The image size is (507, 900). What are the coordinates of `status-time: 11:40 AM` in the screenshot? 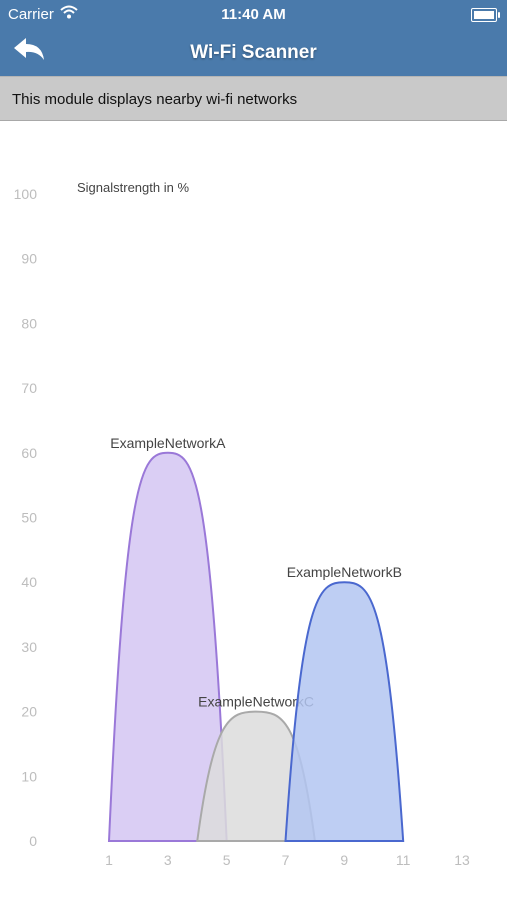 It's located at (253, 14).